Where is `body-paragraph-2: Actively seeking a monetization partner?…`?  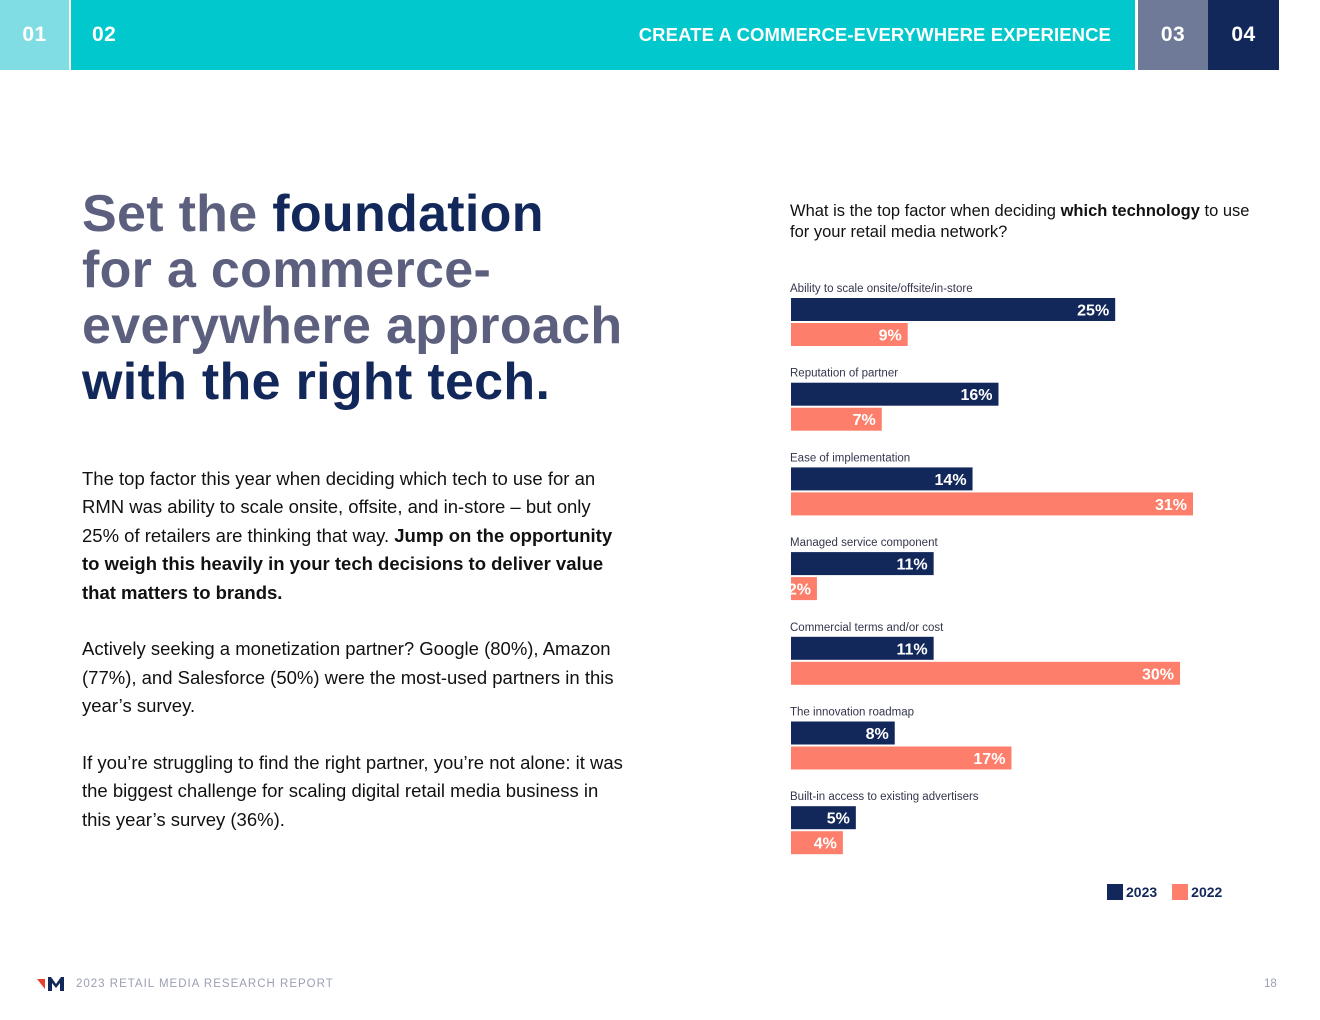
body-paragraph-2: Actively seeking a monetization partner?… is located at coordinates (348, 677).